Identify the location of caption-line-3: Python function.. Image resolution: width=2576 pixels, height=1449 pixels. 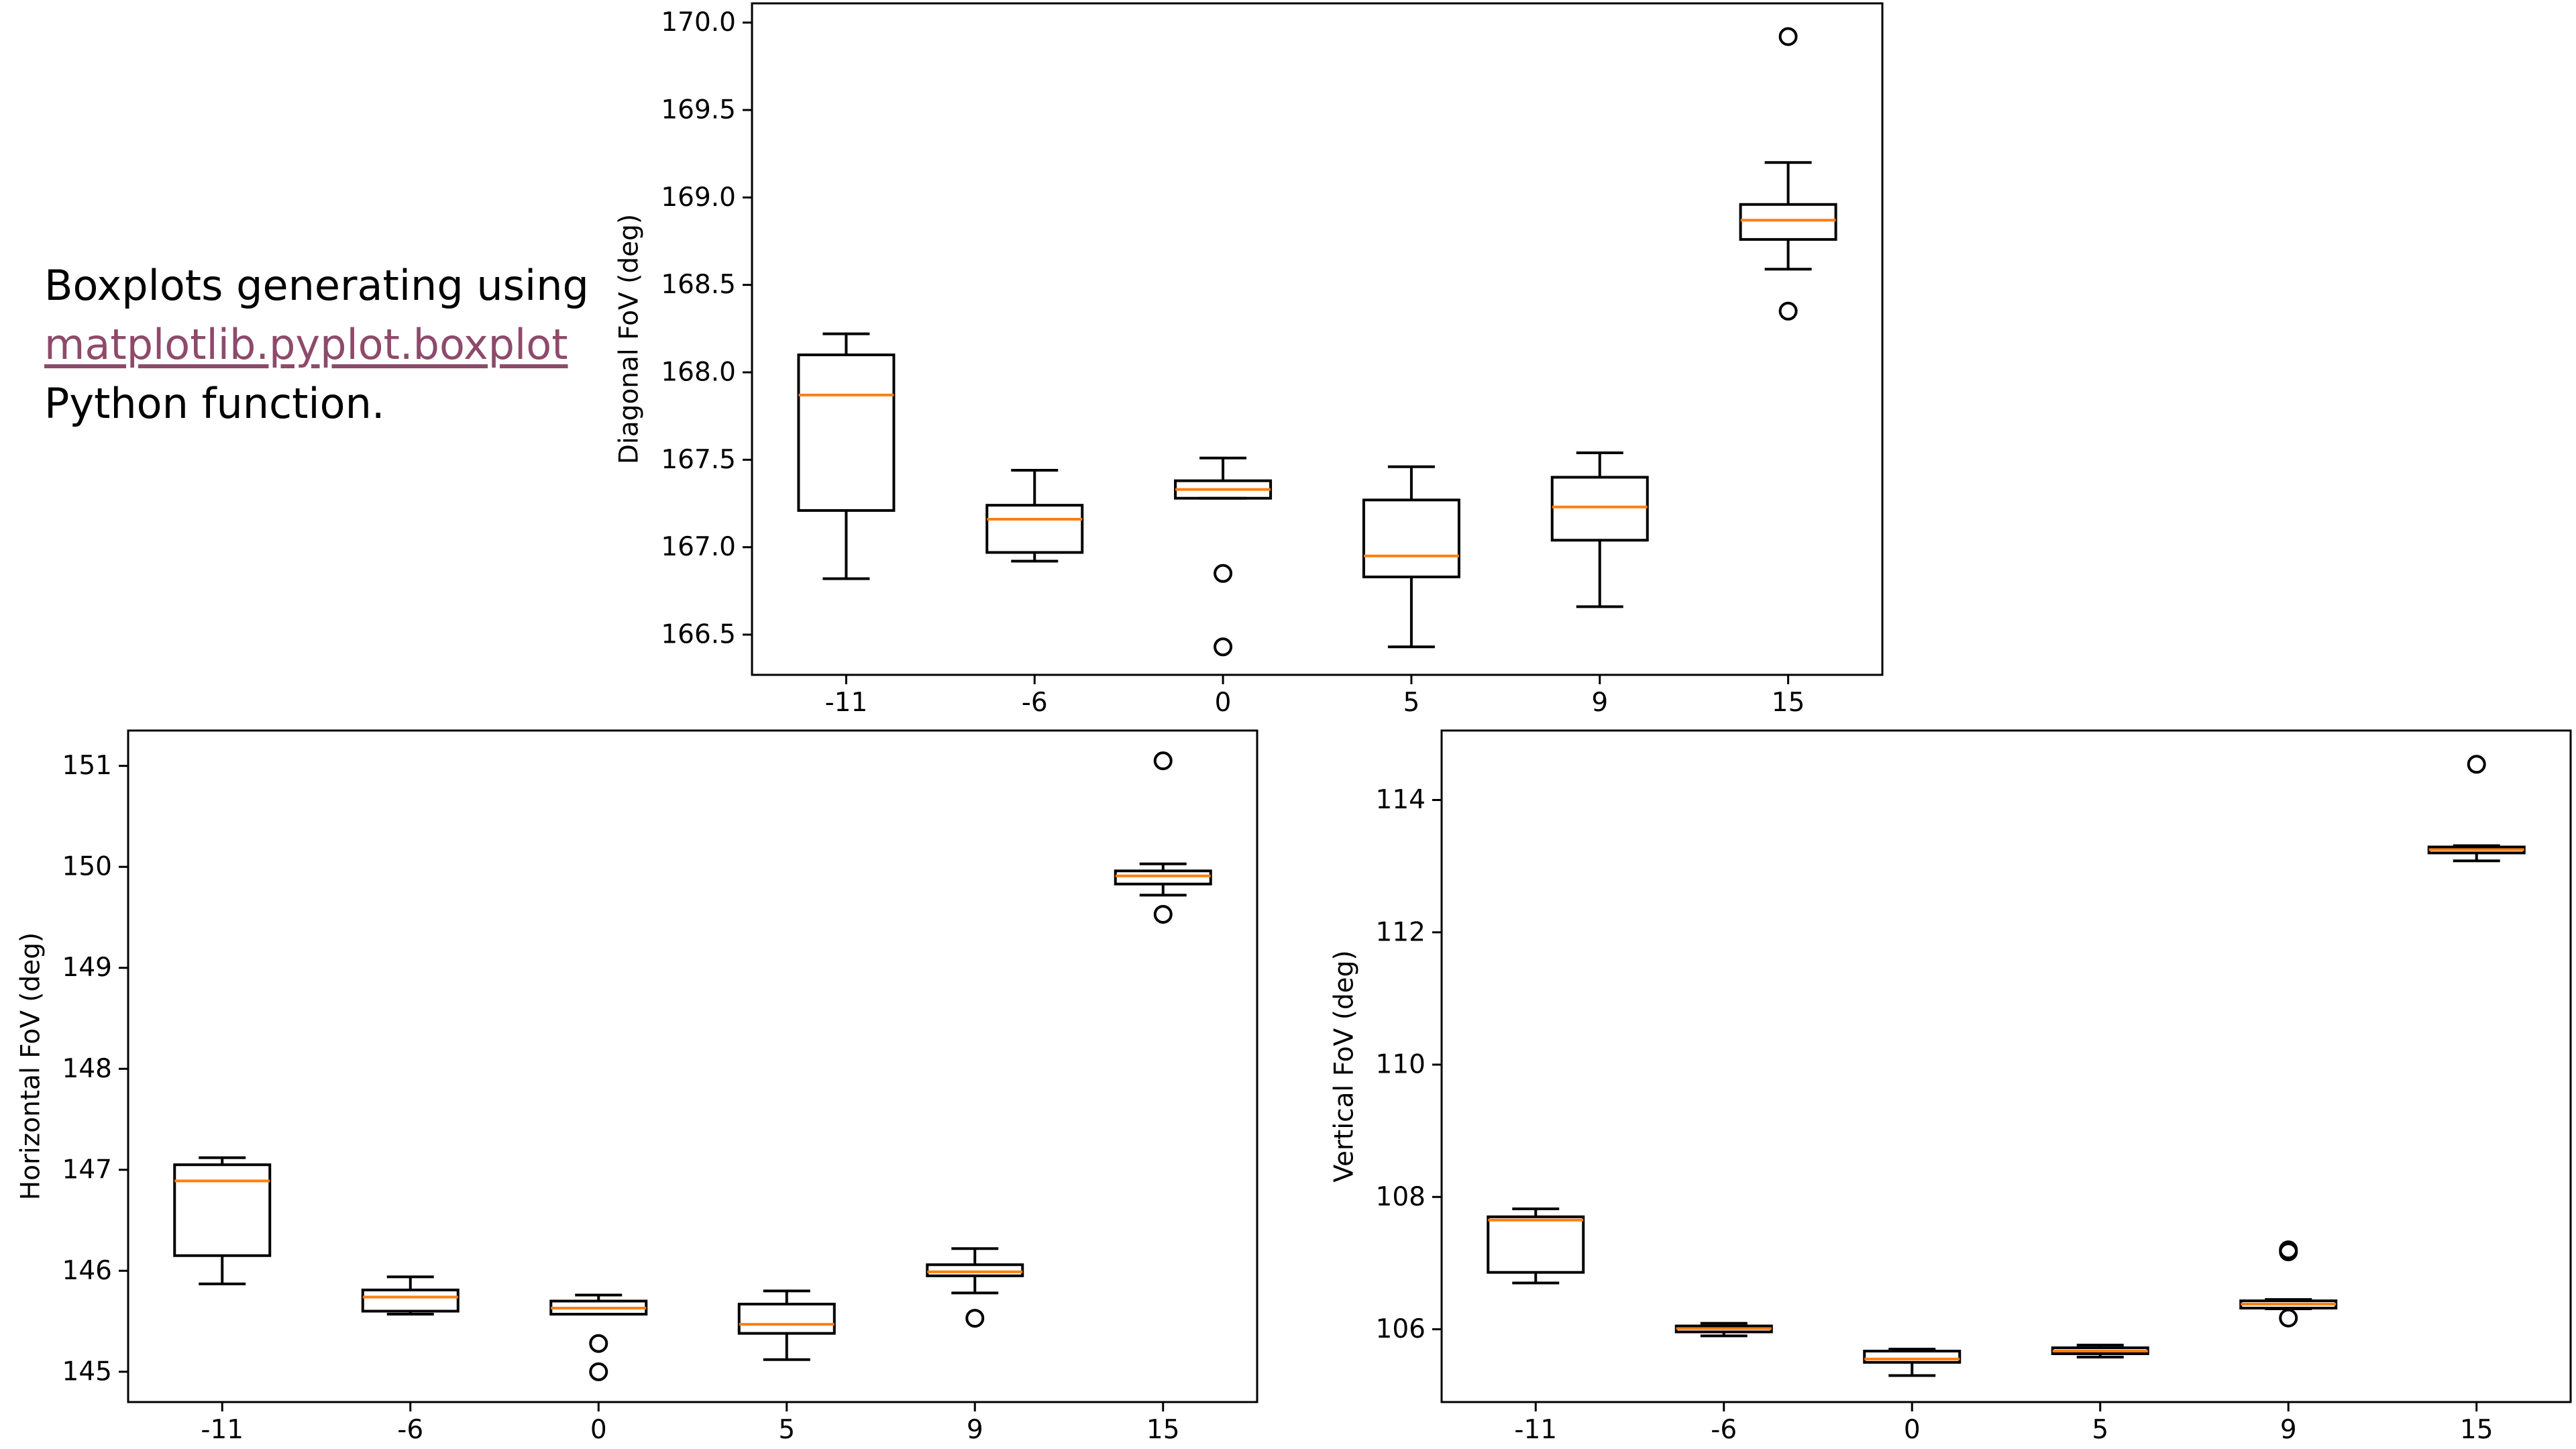
(214, 403).